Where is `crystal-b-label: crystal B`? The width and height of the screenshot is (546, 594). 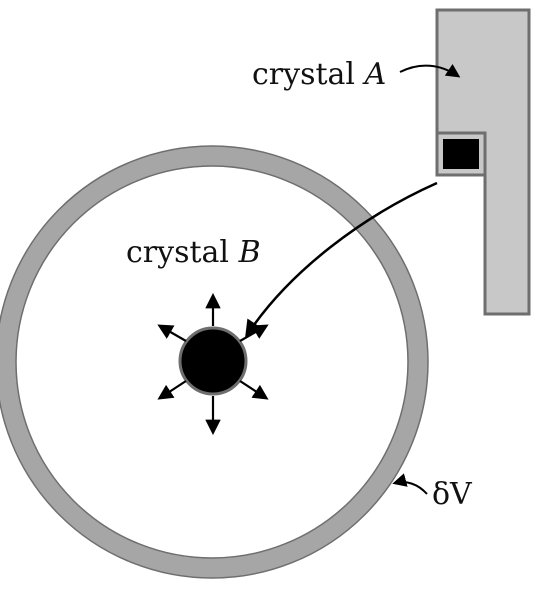 crystal-b-label: crystal B is located at coordinates (193, 252).